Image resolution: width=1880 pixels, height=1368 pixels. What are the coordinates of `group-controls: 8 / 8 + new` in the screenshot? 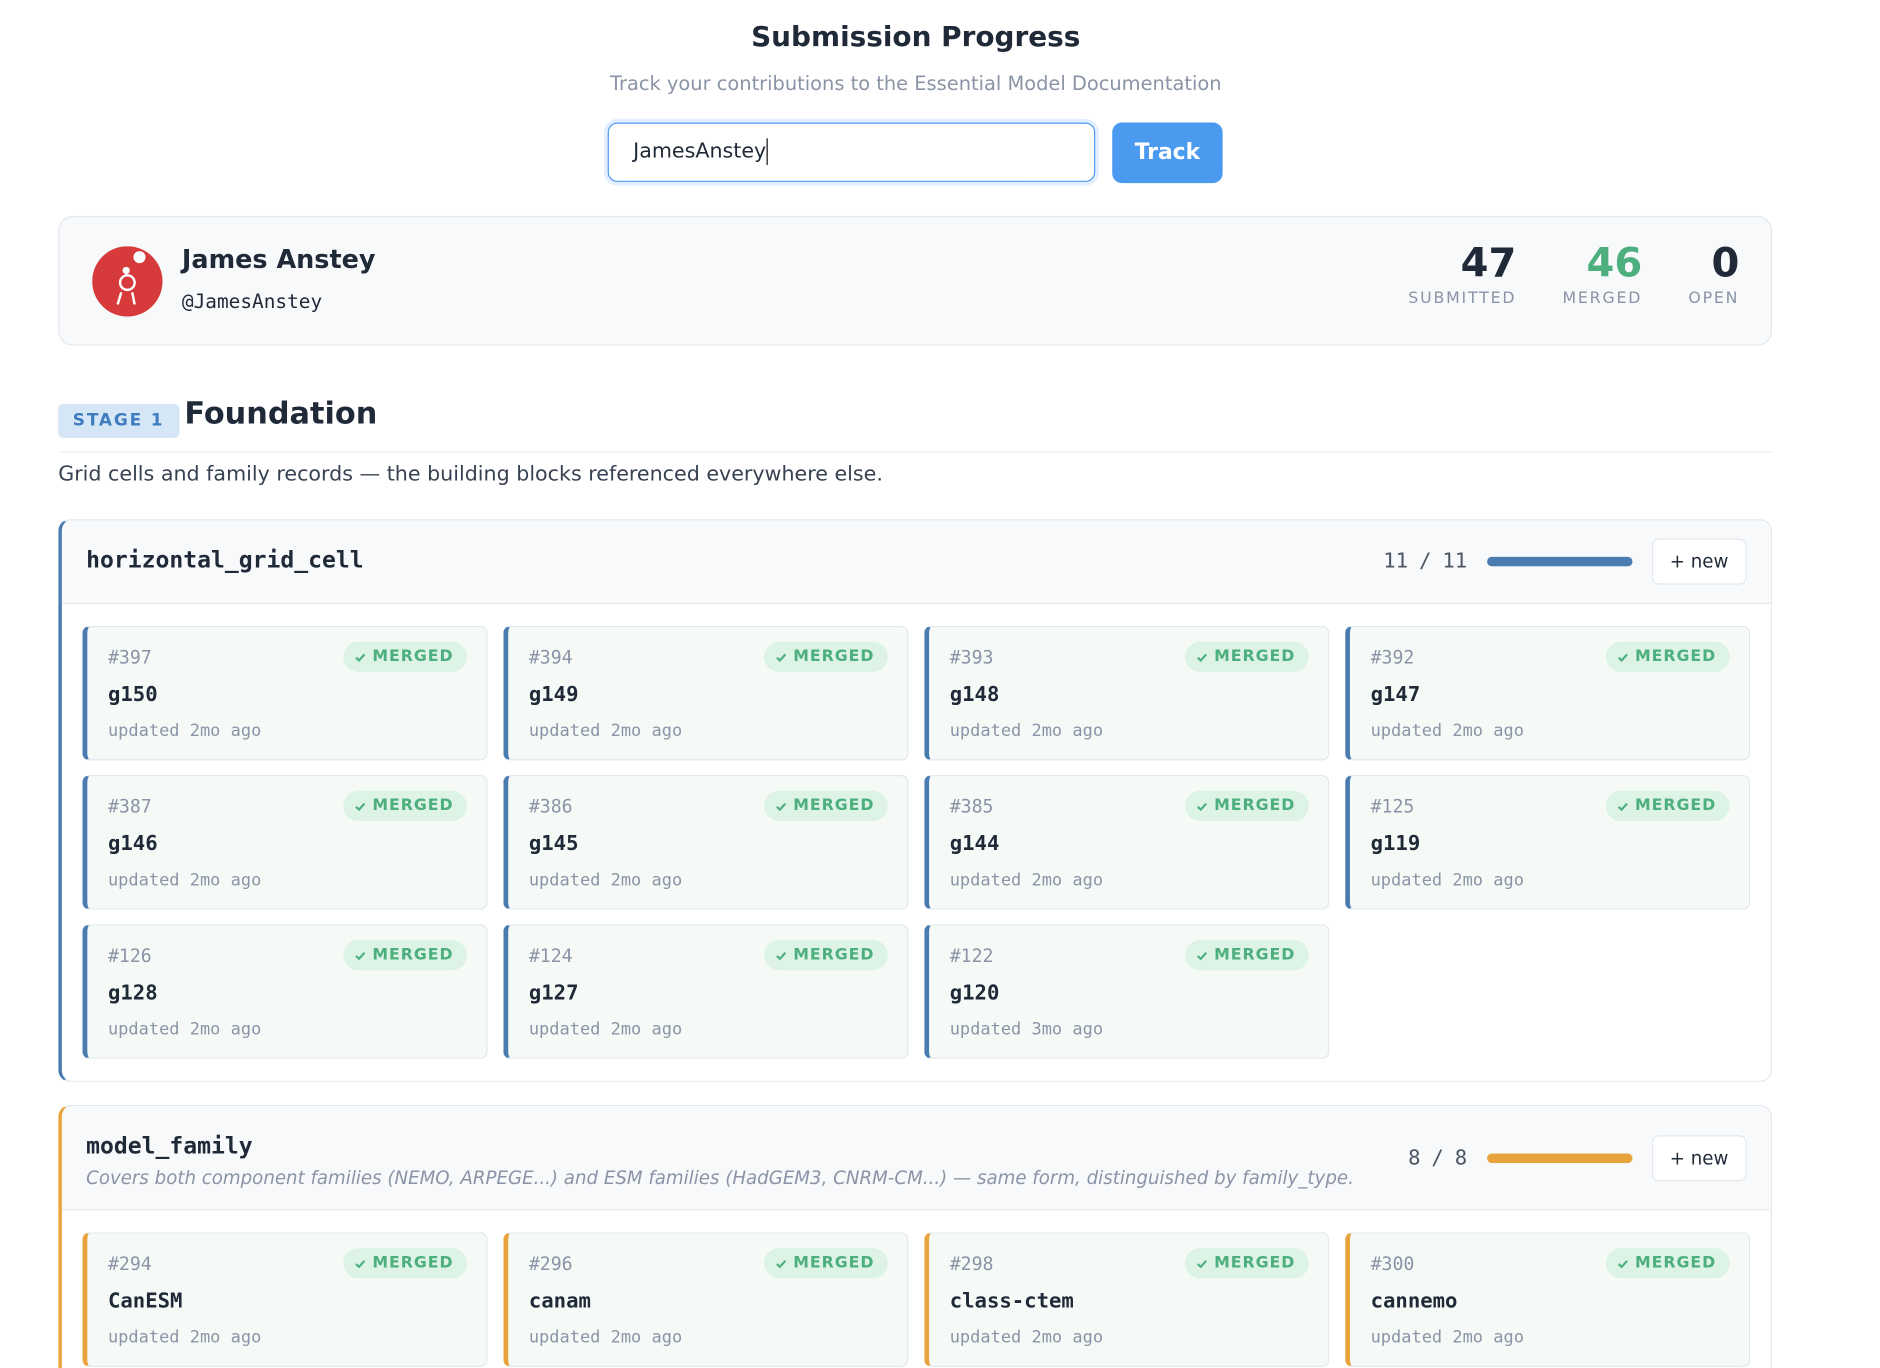 It's located at (1577, 1157).